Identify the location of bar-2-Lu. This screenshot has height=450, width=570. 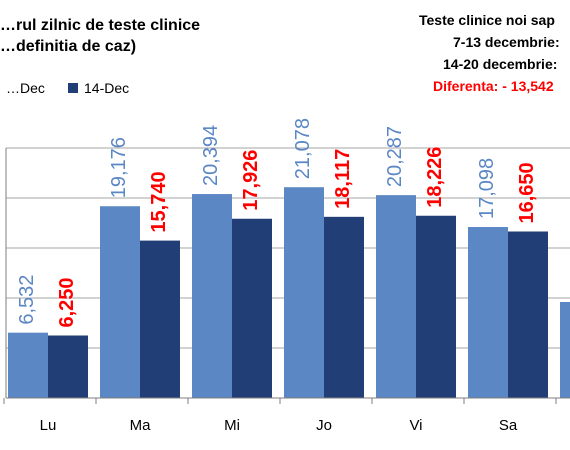
(68, 366).